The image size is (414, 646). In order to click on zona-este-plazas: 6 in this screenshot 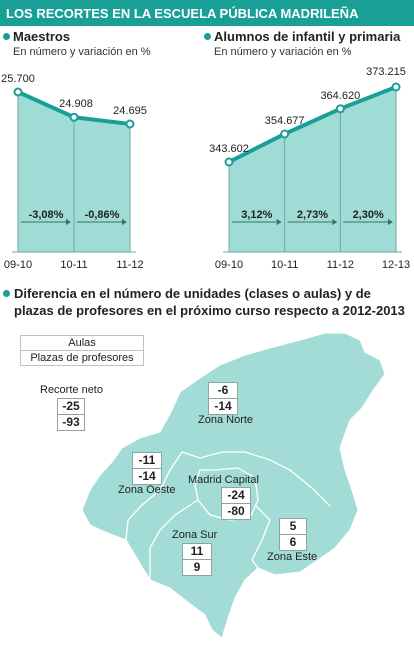, I will do `click(293, 542)`.